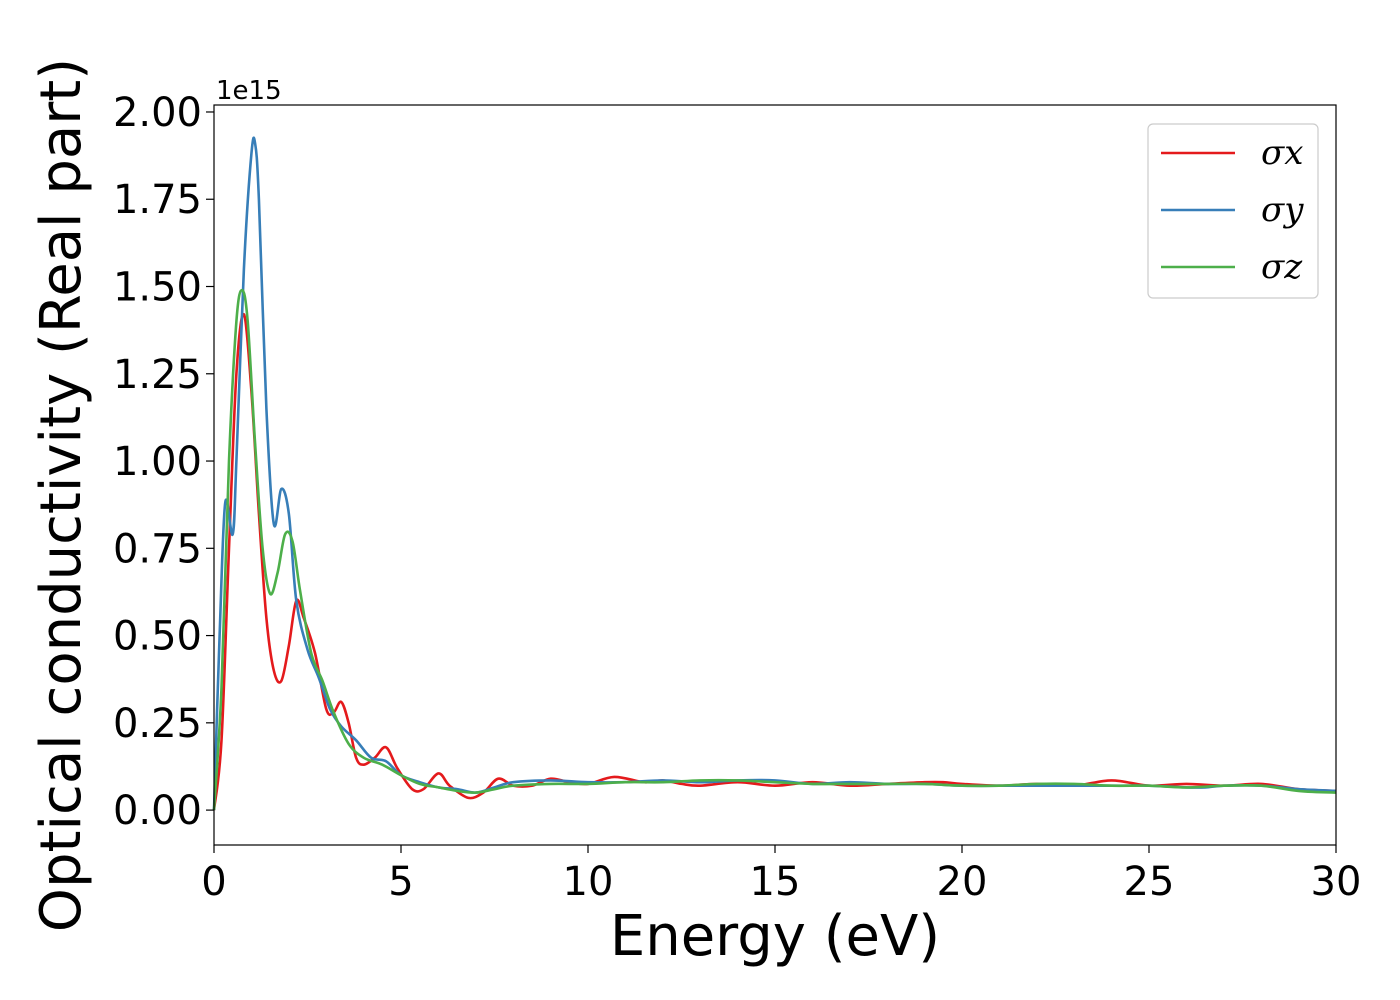  I want to click on x-tick-label: 30, so click(1336, 882).